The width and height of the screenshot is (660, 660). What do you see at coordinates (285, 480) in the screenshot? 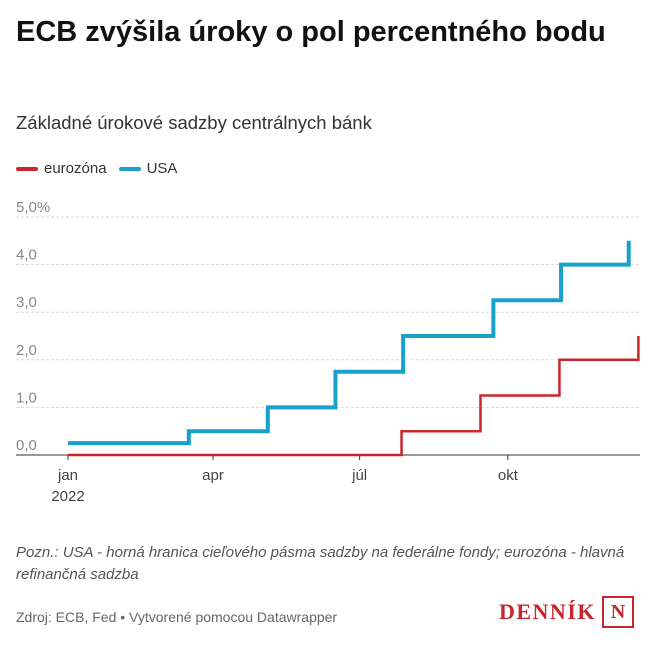
I see `x-axis-ticks: jan 2022 apr júl okt` at bounding box center [285, 480].